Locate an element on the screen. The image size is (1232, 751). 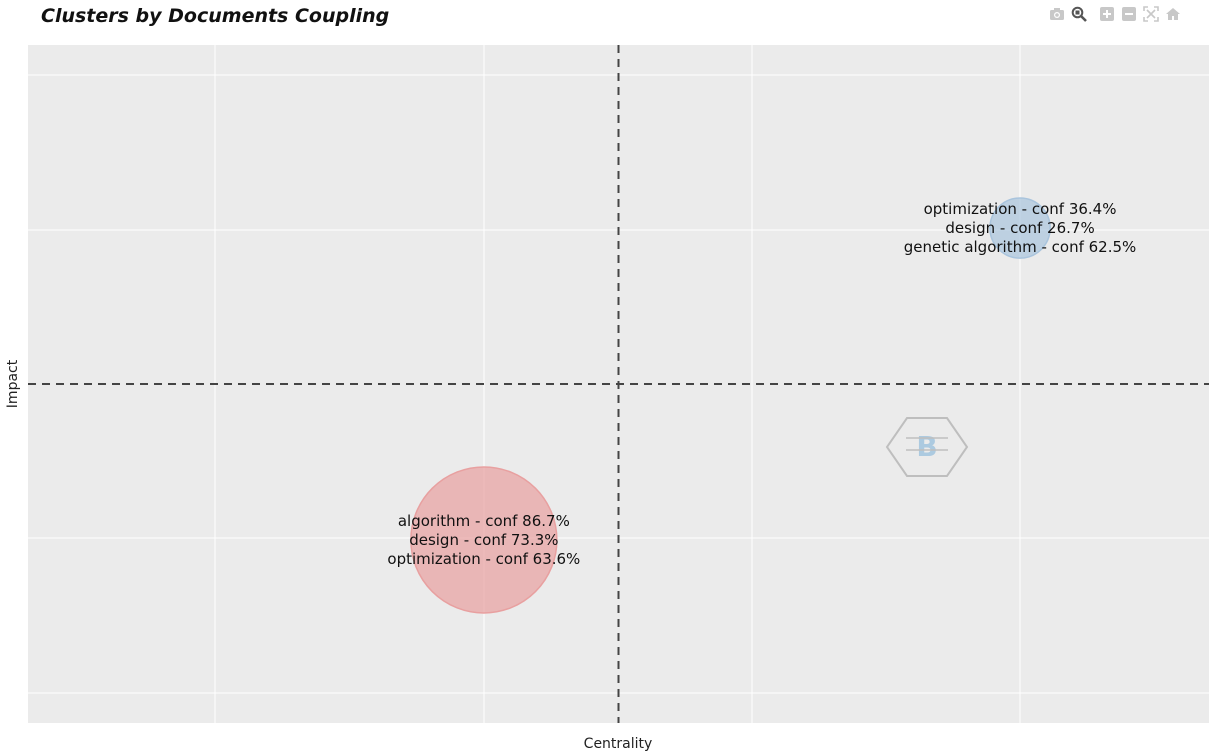
y-axis-label: Impact is located at coordinates (13, 383).